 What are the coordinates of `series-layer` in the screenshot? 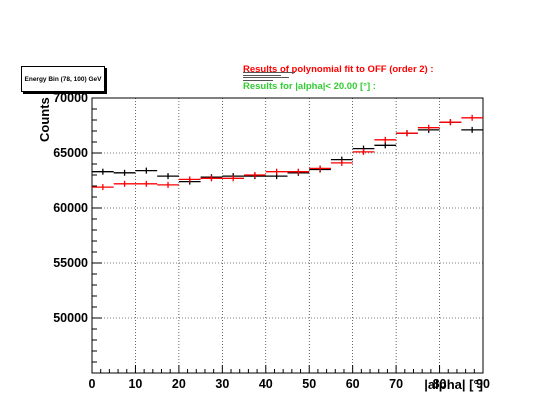 It's located at (287, 152).